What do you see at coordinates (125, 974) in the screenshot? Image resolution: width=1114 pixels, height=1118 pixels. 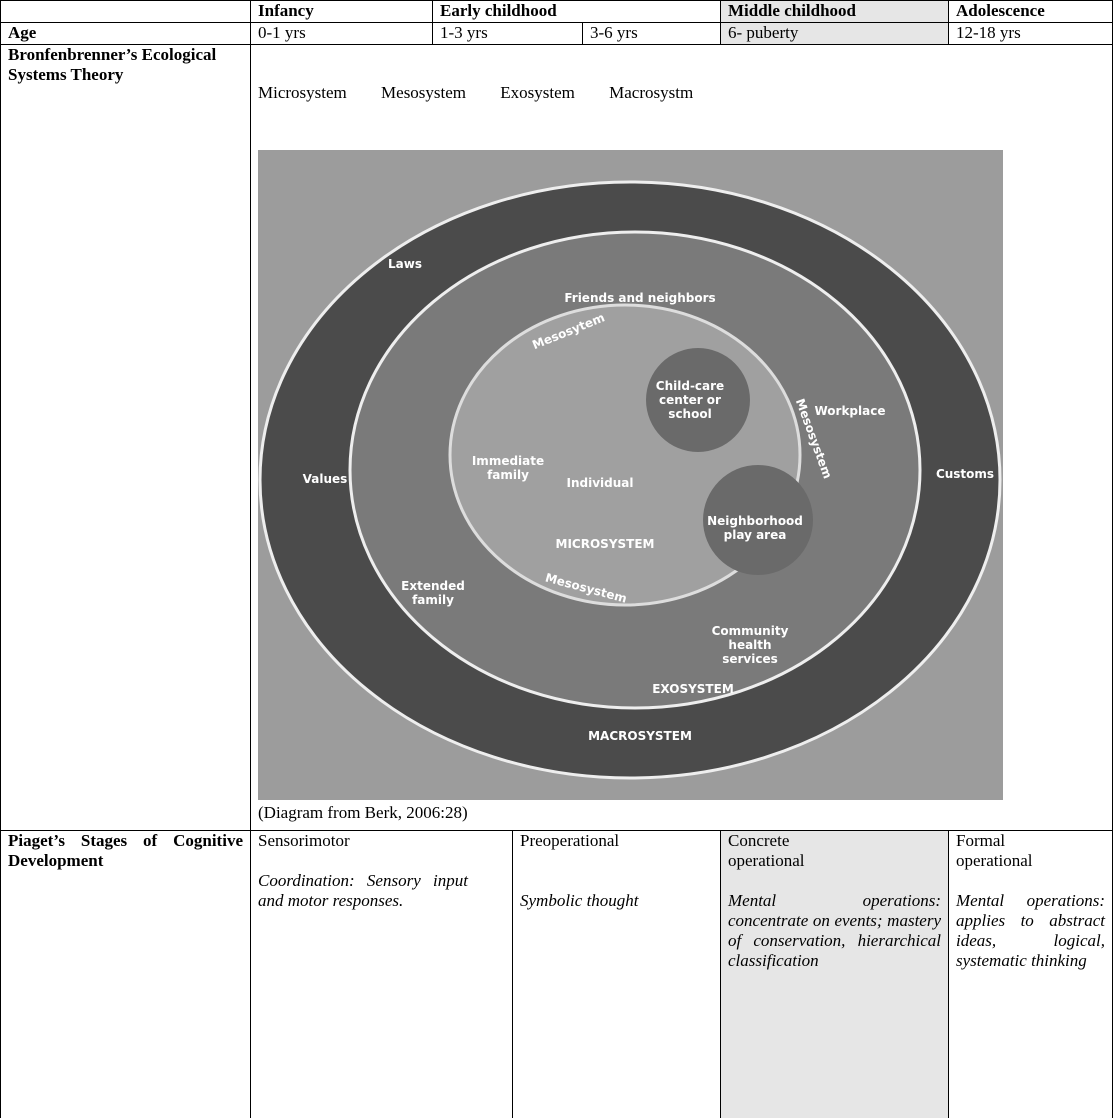 I see `row-label: Piaget’s Stages of Cognitive Development` at bounding box center [125, 974].